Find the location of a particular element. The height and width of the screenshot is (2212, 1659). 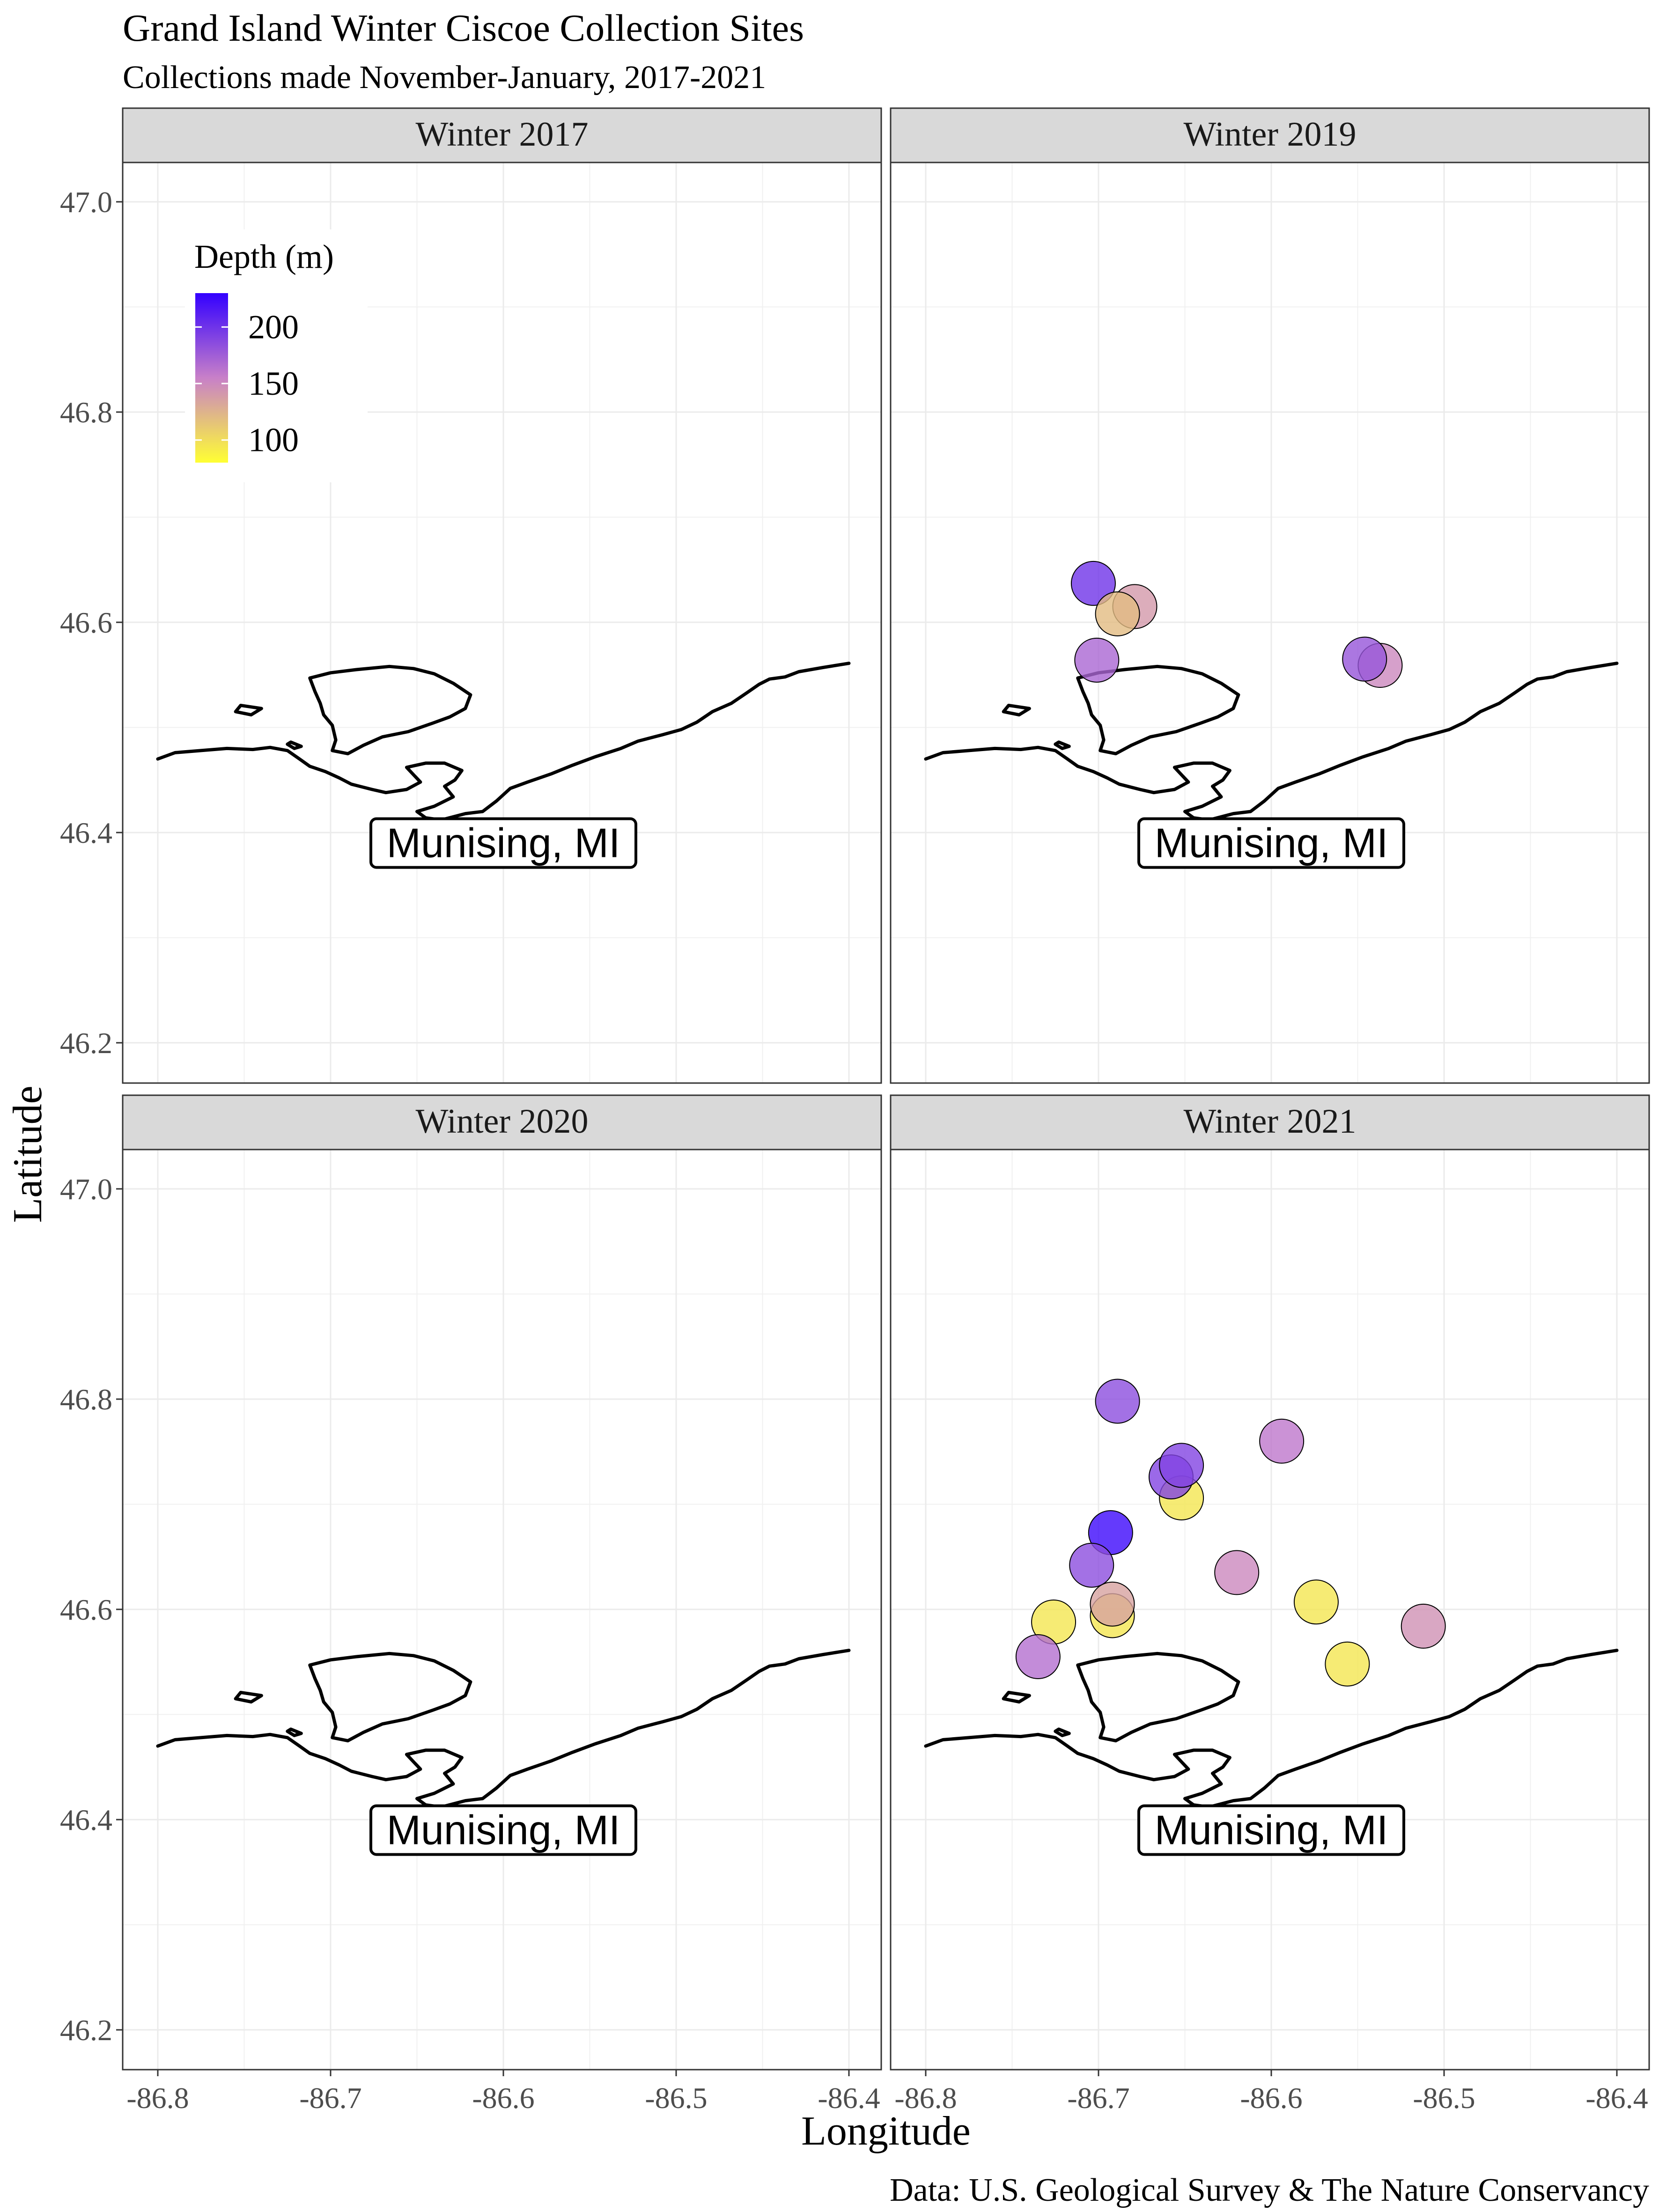

legend-tick-label: 100 is located at coordinates (273, 440).